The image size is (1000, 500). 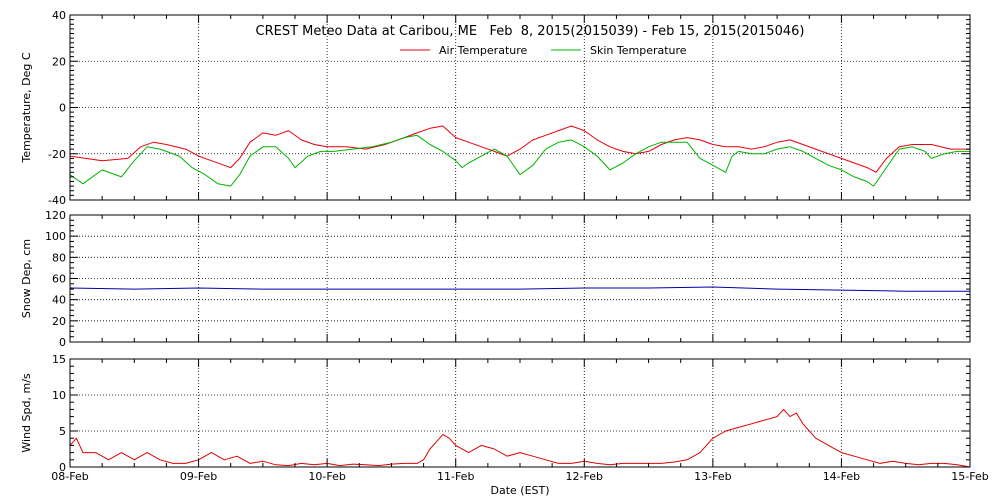 What do you see at coordinates (69, 476) in the screenshot?
I see `x-tick-label: 08-Feb` at bounding box center [69, 476].